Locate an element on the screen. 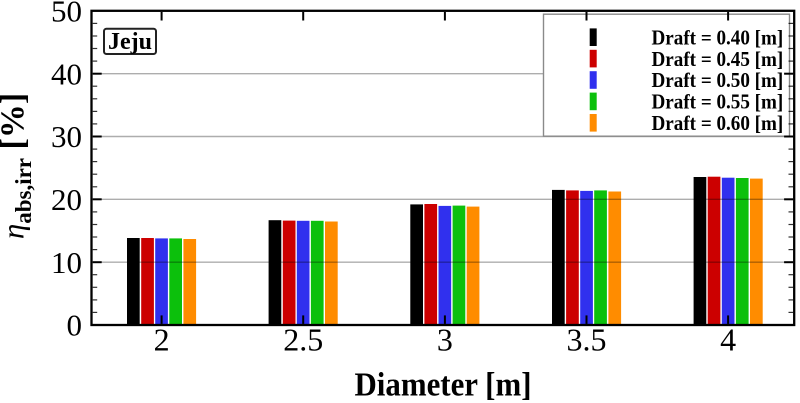 This screenshot has height=403, width=800. svg-text: ηabs,irr [%] is located at coordinates (18, 166).